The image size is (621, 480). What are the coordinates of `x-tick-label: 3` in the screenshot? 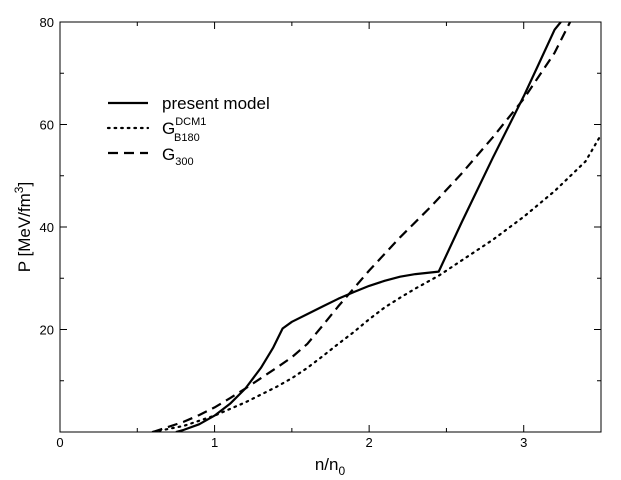 It's located at (523, 442).